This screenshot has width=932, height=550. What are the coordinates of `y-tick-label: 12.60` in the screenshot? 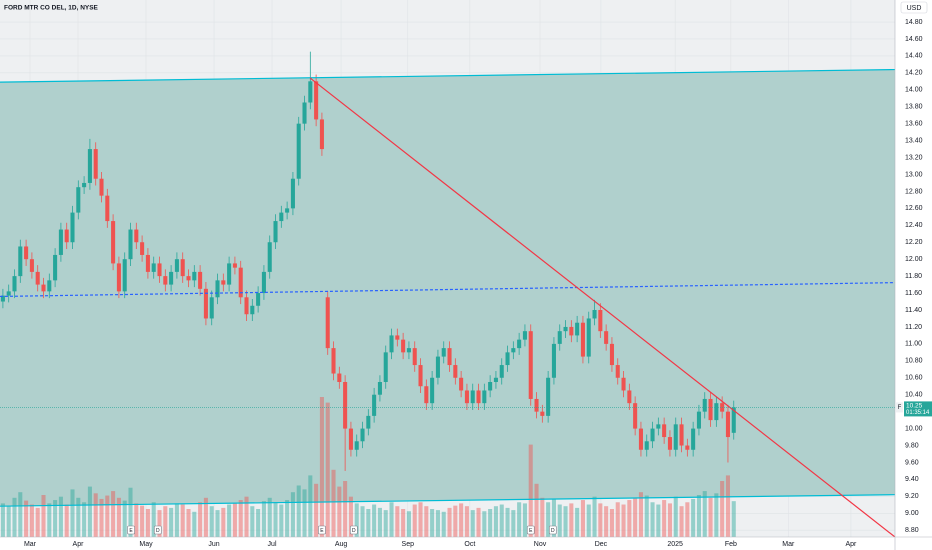 It's located at (914, 208).